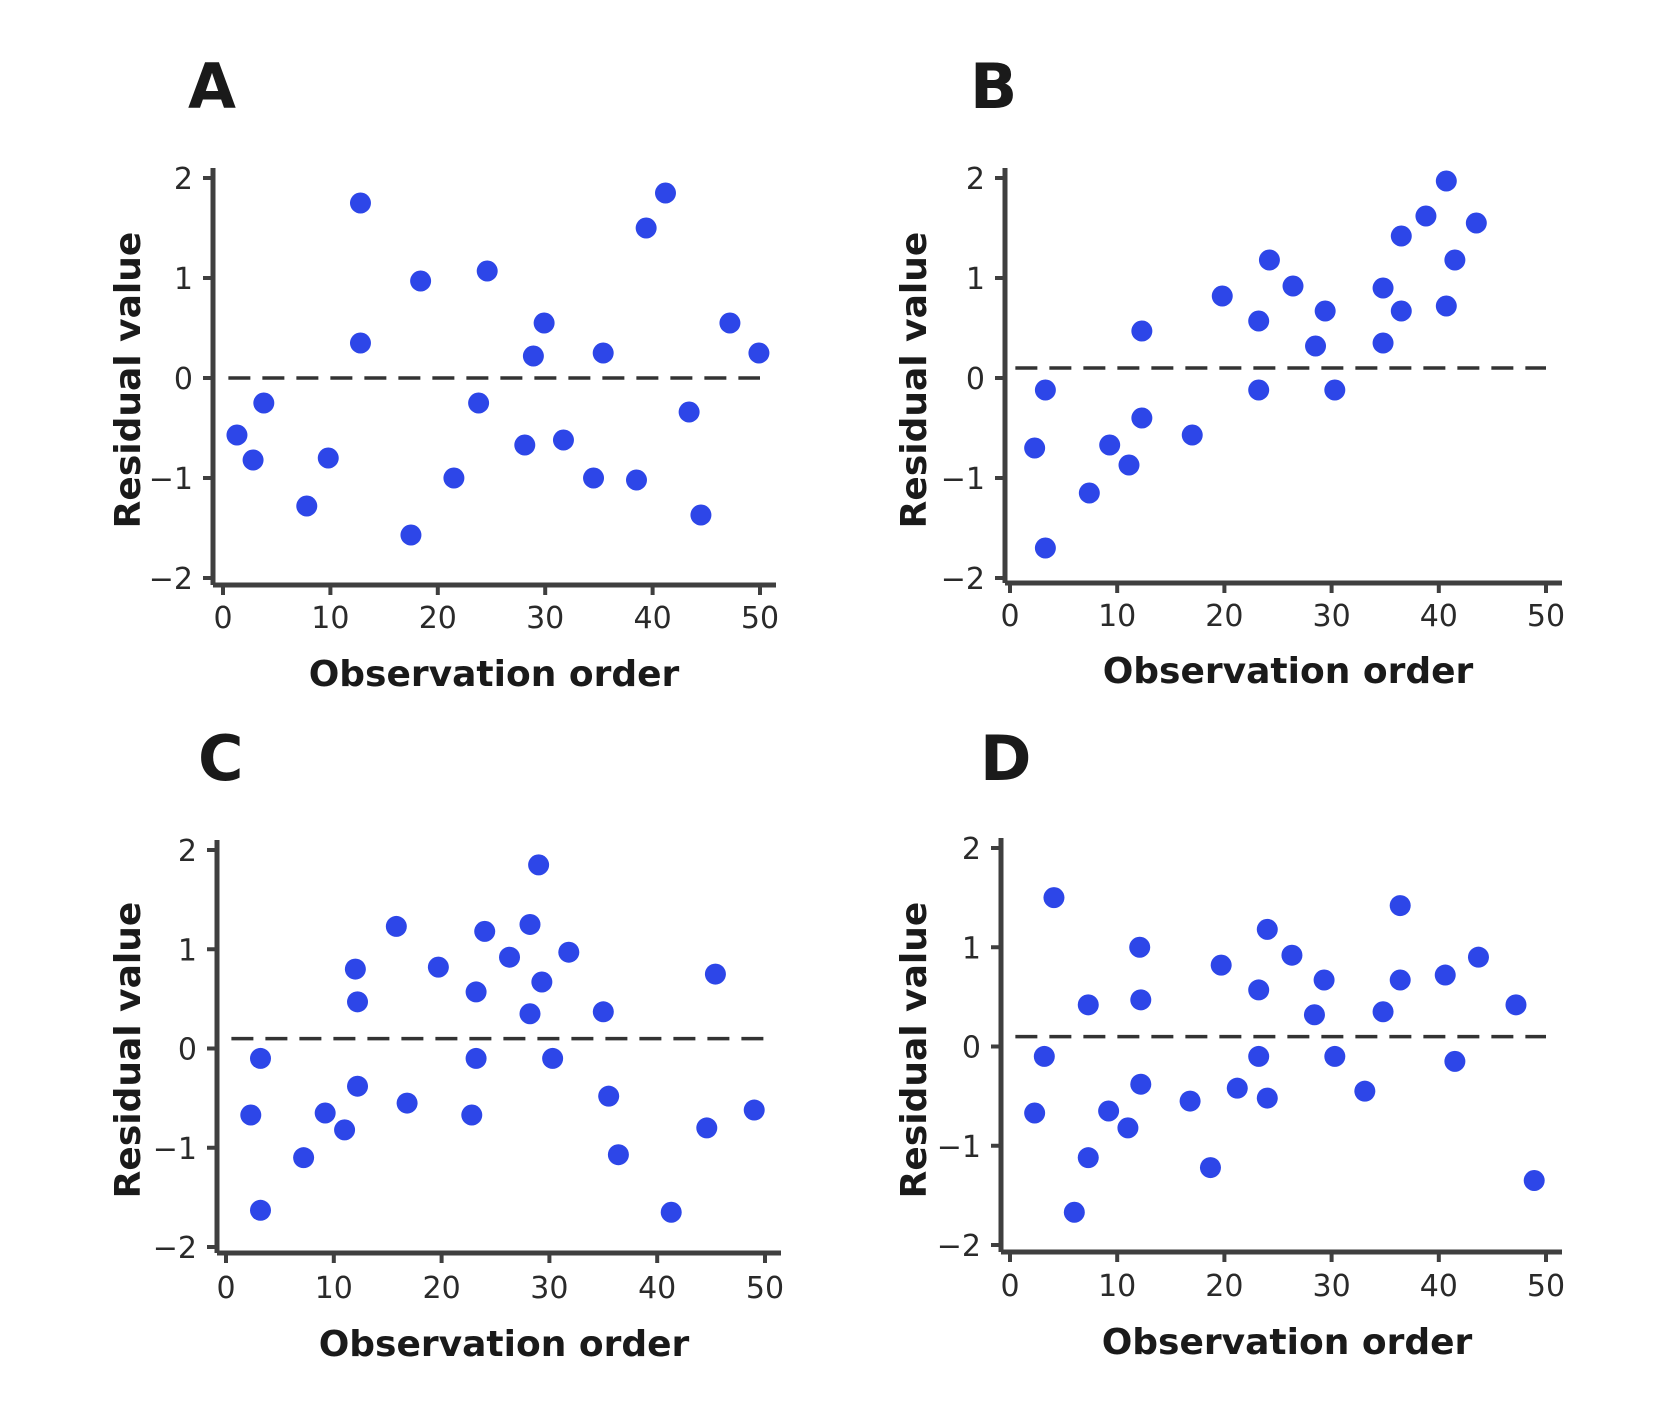 The image size is (1667, 1412). What do you see at coordinates (222, 618) in the screenshot?
I see `x-tick-label: 0` at bounding box center [222, 618].